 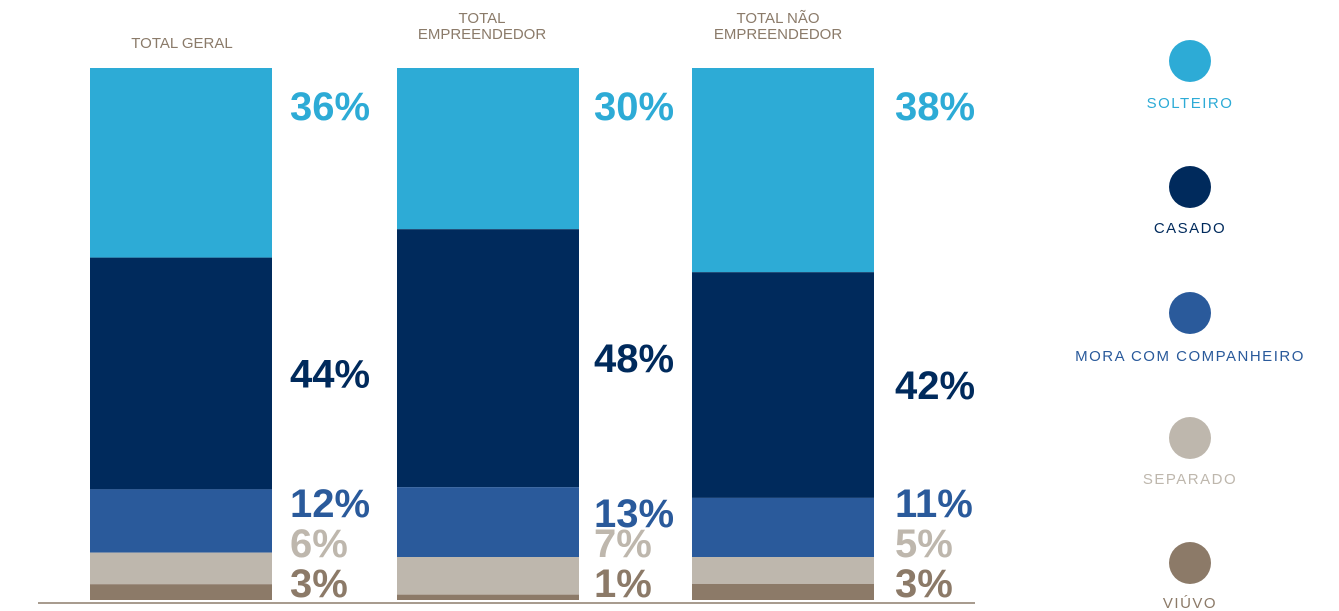 I want to click on legend-label-mora-com-companheiro: MORA COM COMPANHEIRO, so click(x=1190, y=356).